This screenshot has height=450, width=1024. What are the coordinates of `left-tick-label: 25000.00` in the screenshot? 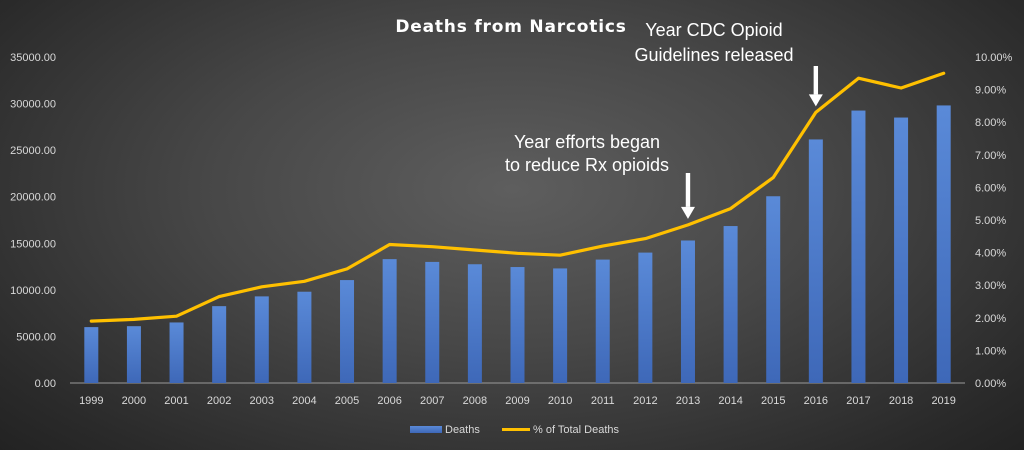 It's located at (33, 151).